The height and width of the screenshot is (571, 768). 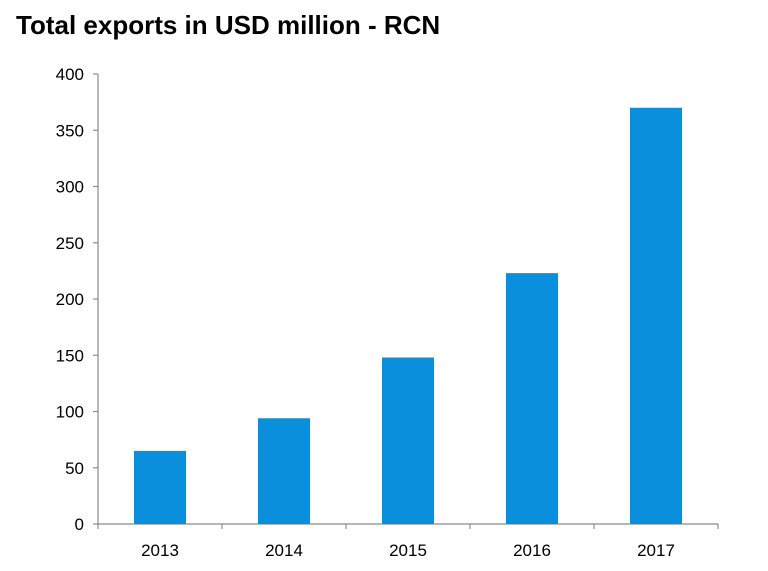 What do you see at coordinates (79, 524) in the screenshot?
I see `y-tick-label: 0` at bounding box center [79, 524].